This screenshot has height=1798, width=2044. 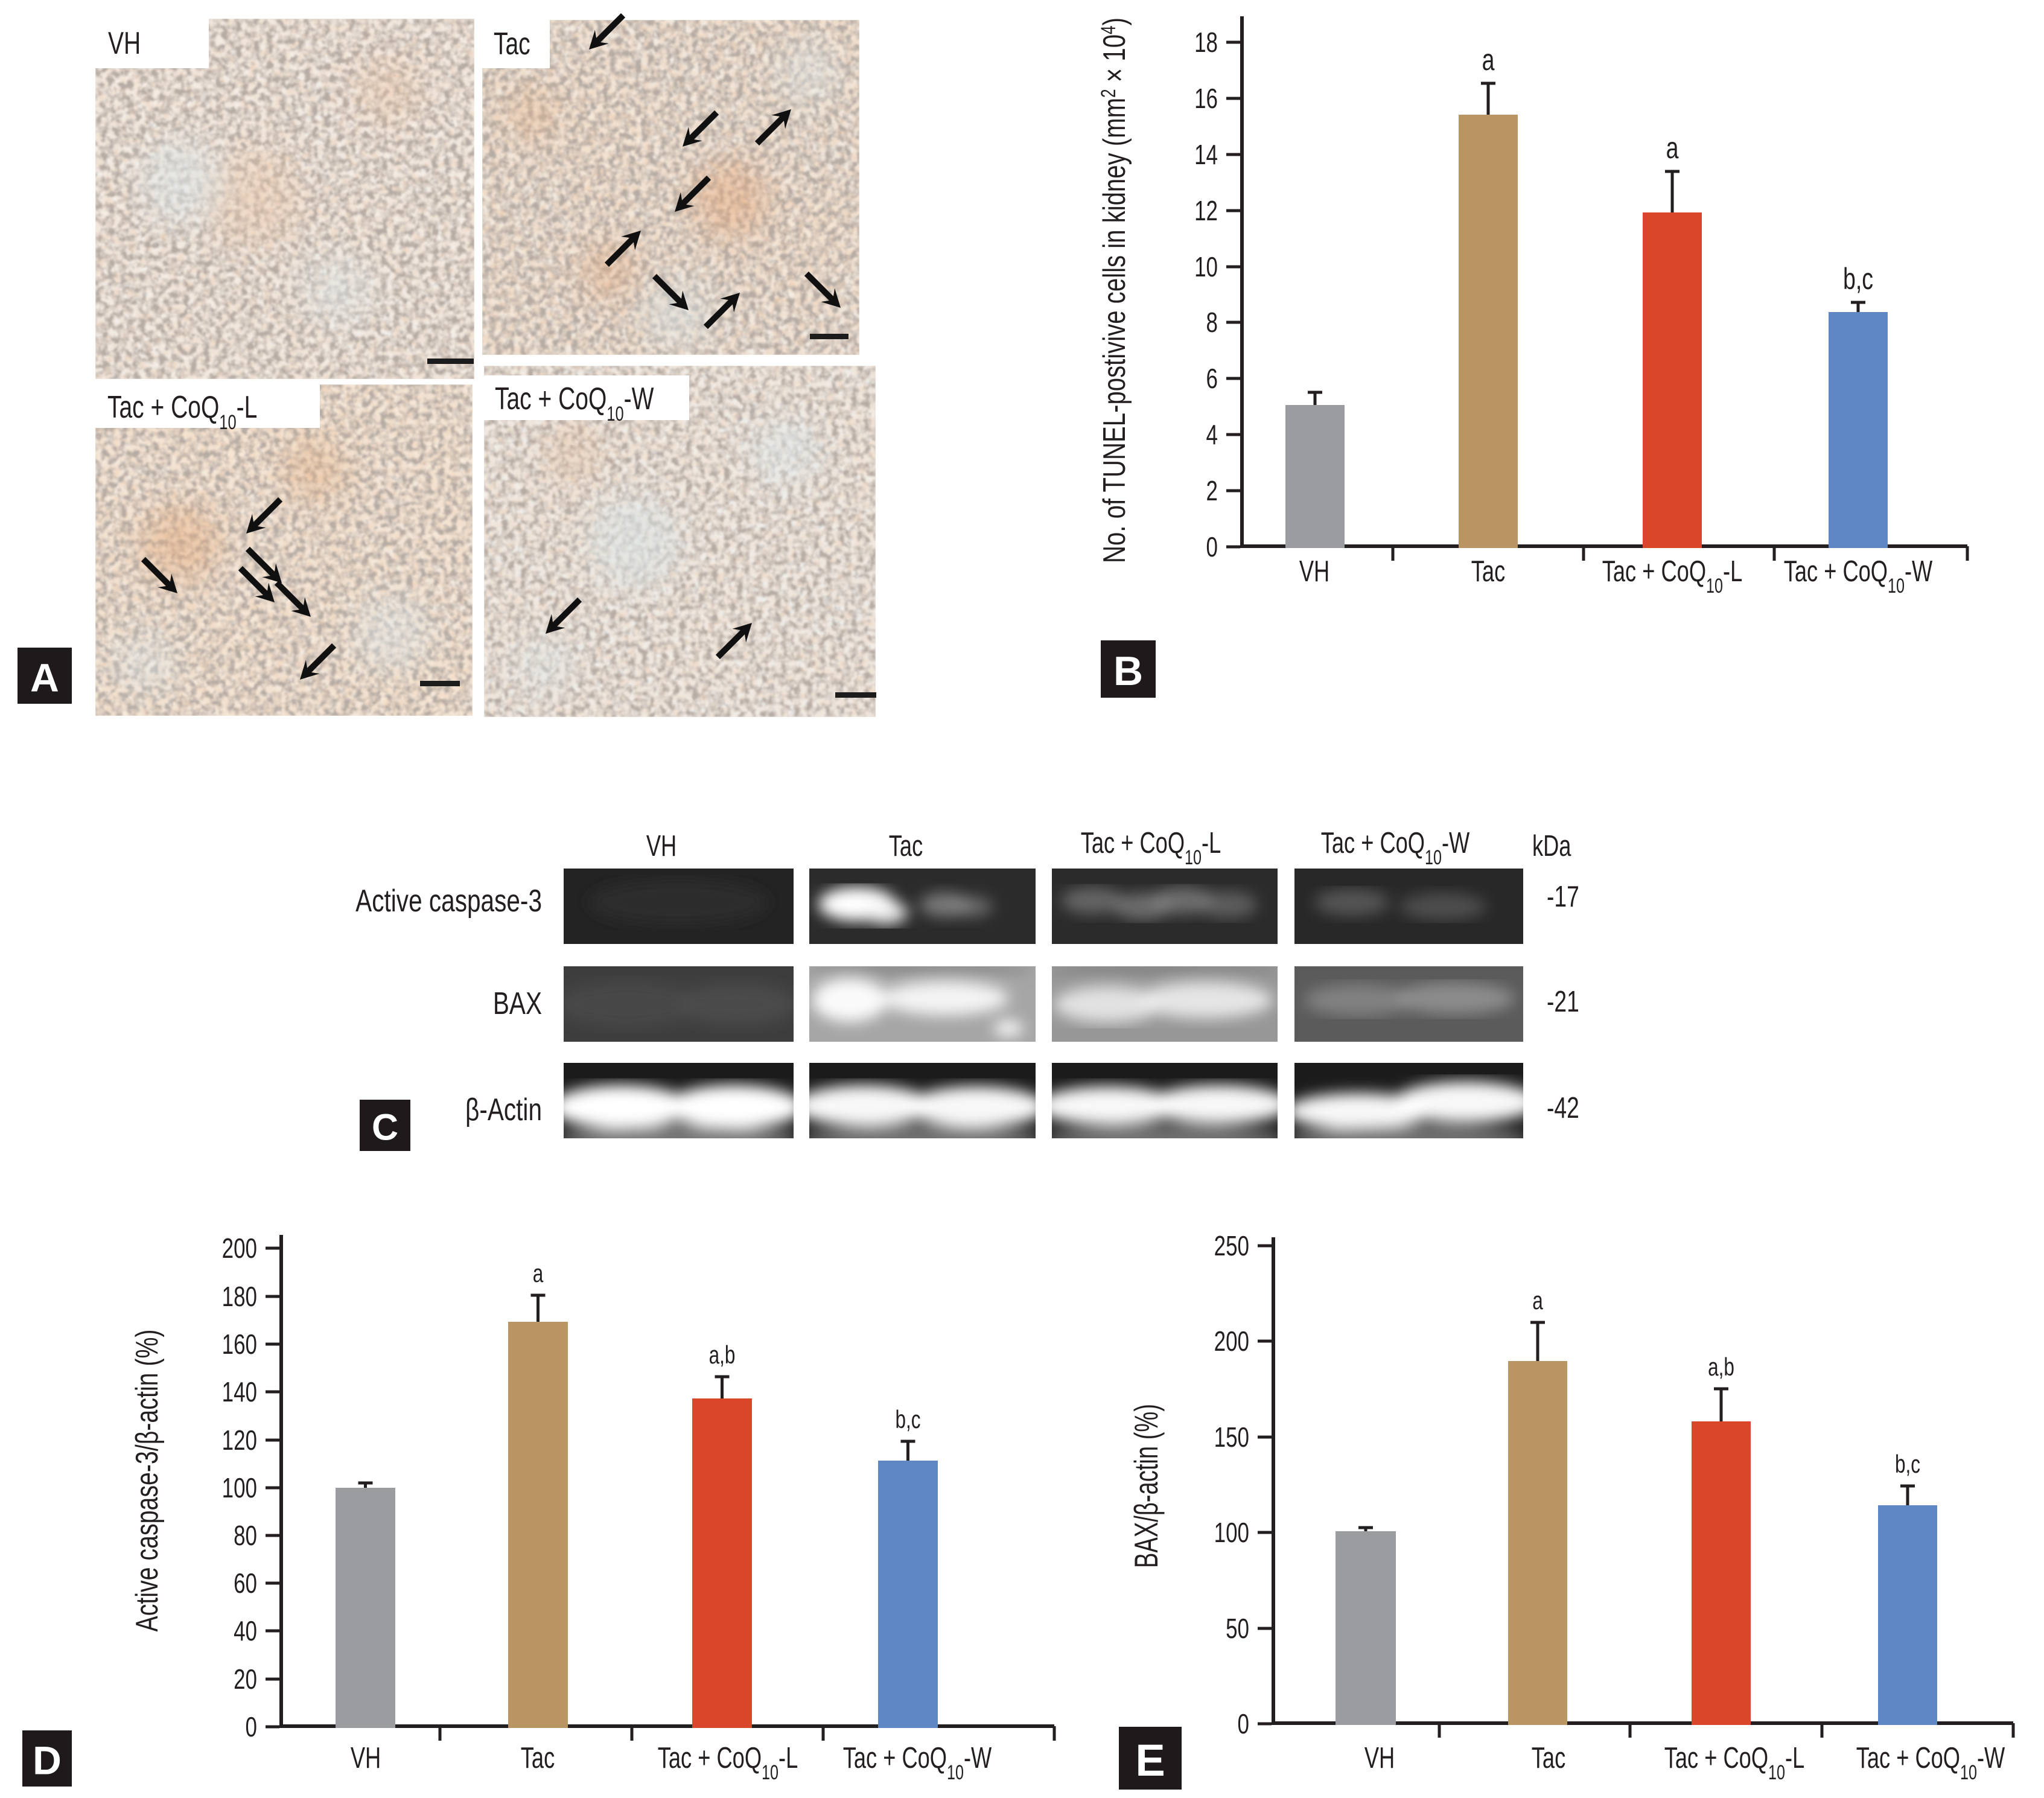 What do you see at coordinates (385, 1126) in the screenshot?
I see `svg-text: C` at bounding box center [385, 1126].